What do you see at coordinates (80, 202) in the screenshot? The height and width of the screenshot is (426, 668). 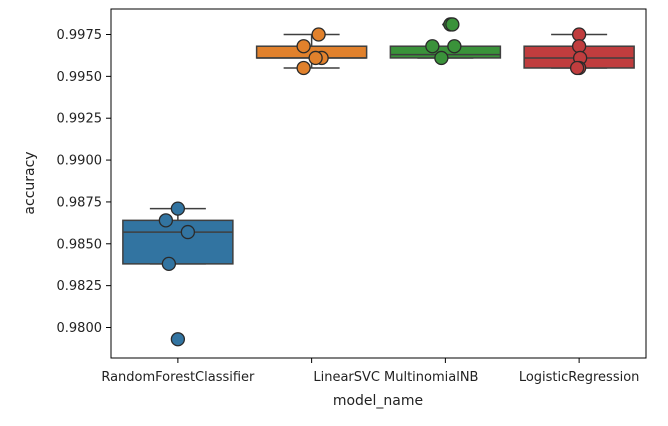 I see `y-tick-label: 0.9875` at bounding box center [80, 202].